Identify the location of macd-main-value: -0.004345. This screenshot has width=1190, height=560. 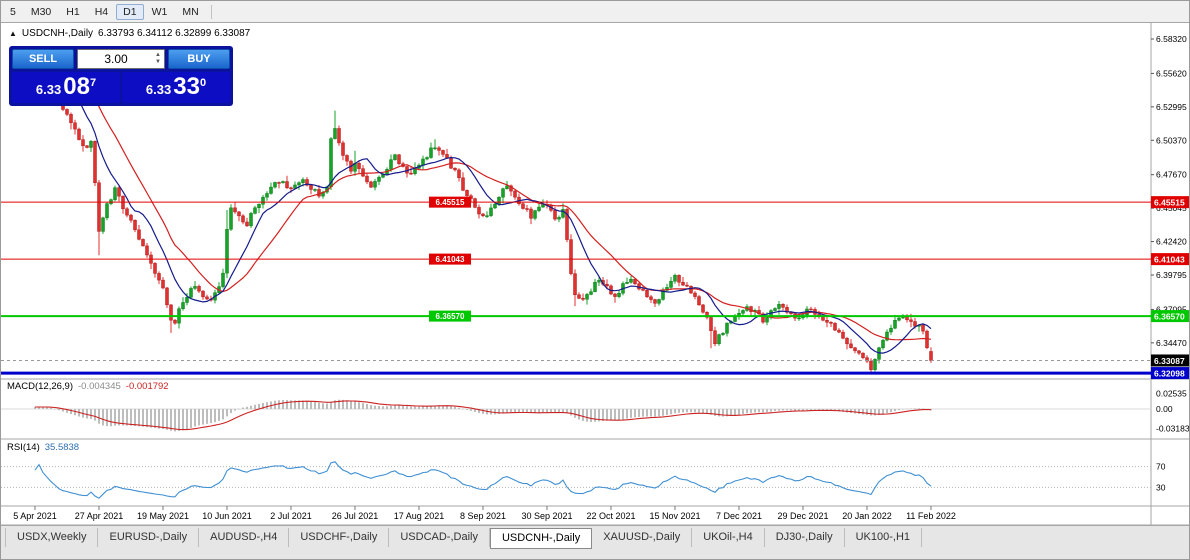
(99, 386).